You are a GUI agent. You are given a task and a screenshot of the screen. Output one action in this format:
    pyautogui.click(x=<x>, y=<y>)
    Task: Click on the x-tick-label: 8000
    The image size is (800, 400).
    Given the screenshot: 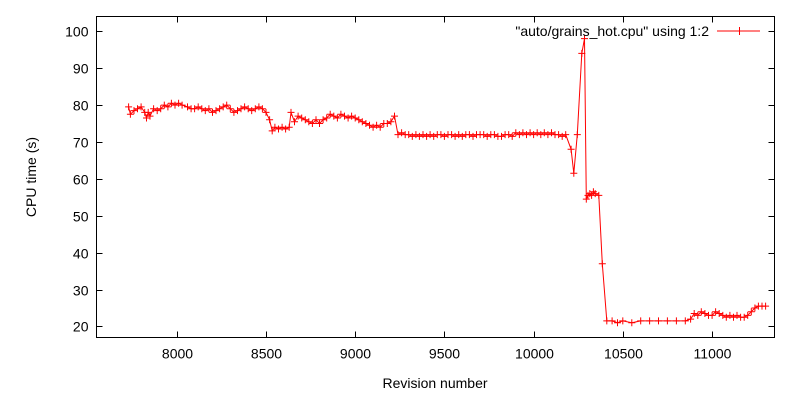 What is the action you would take?
    pyautogui.click(x=177, y=354)
    